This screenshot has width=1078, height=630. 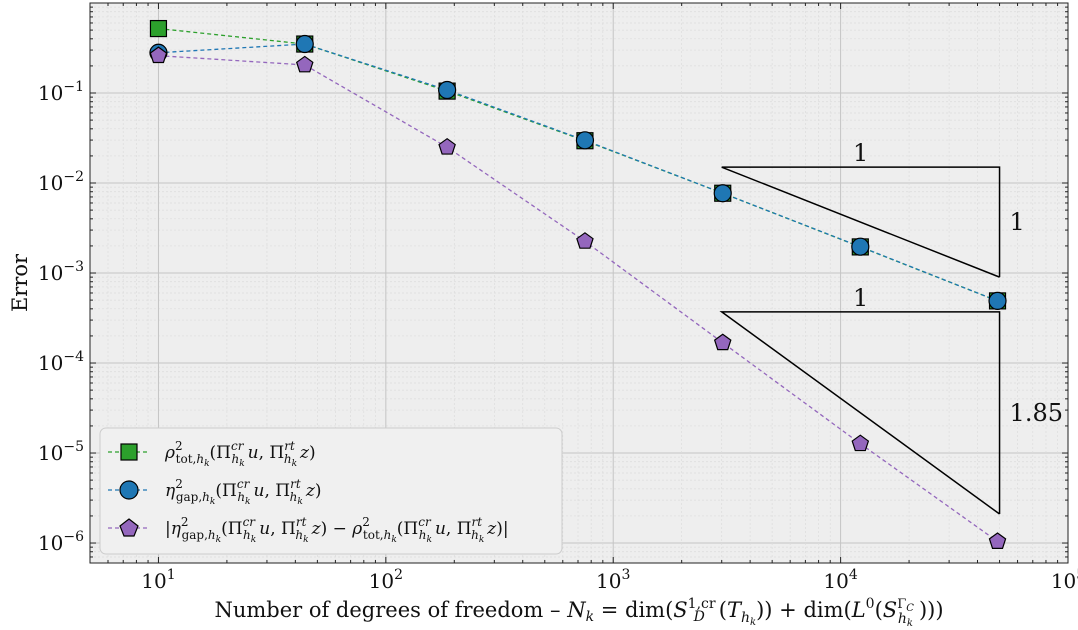 What do you see at coordinates (61, 362) in the screenshot?
I see `y-tick-label: 10⁻⁴` at bounding box center [61, 362].